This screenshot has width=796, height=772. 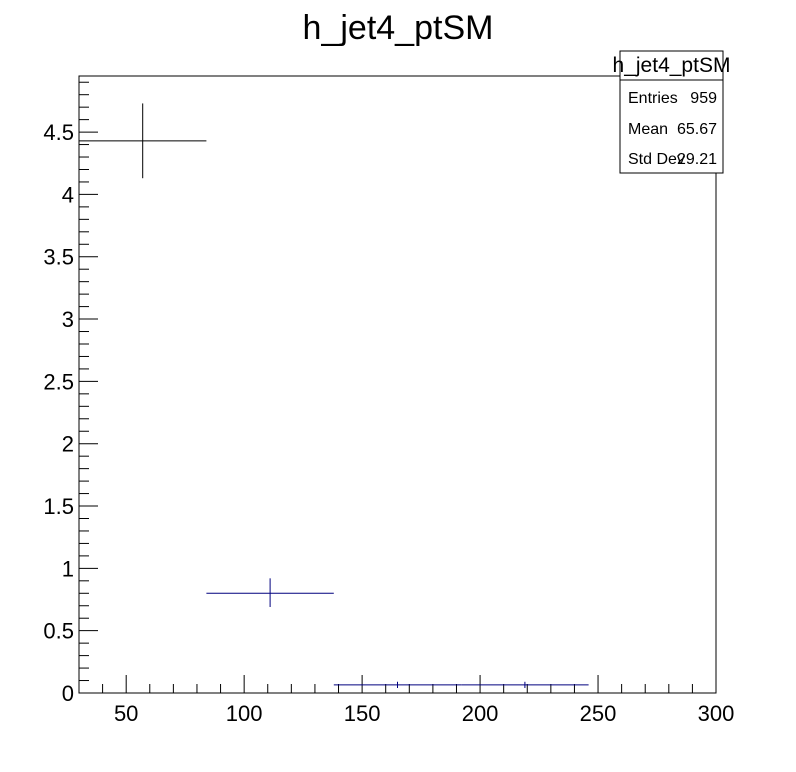 What do you see at coordinates (656, 159) in the screenshot?
I see `stats-stddev-label: Std Dev` at bounding box center [656, 159].